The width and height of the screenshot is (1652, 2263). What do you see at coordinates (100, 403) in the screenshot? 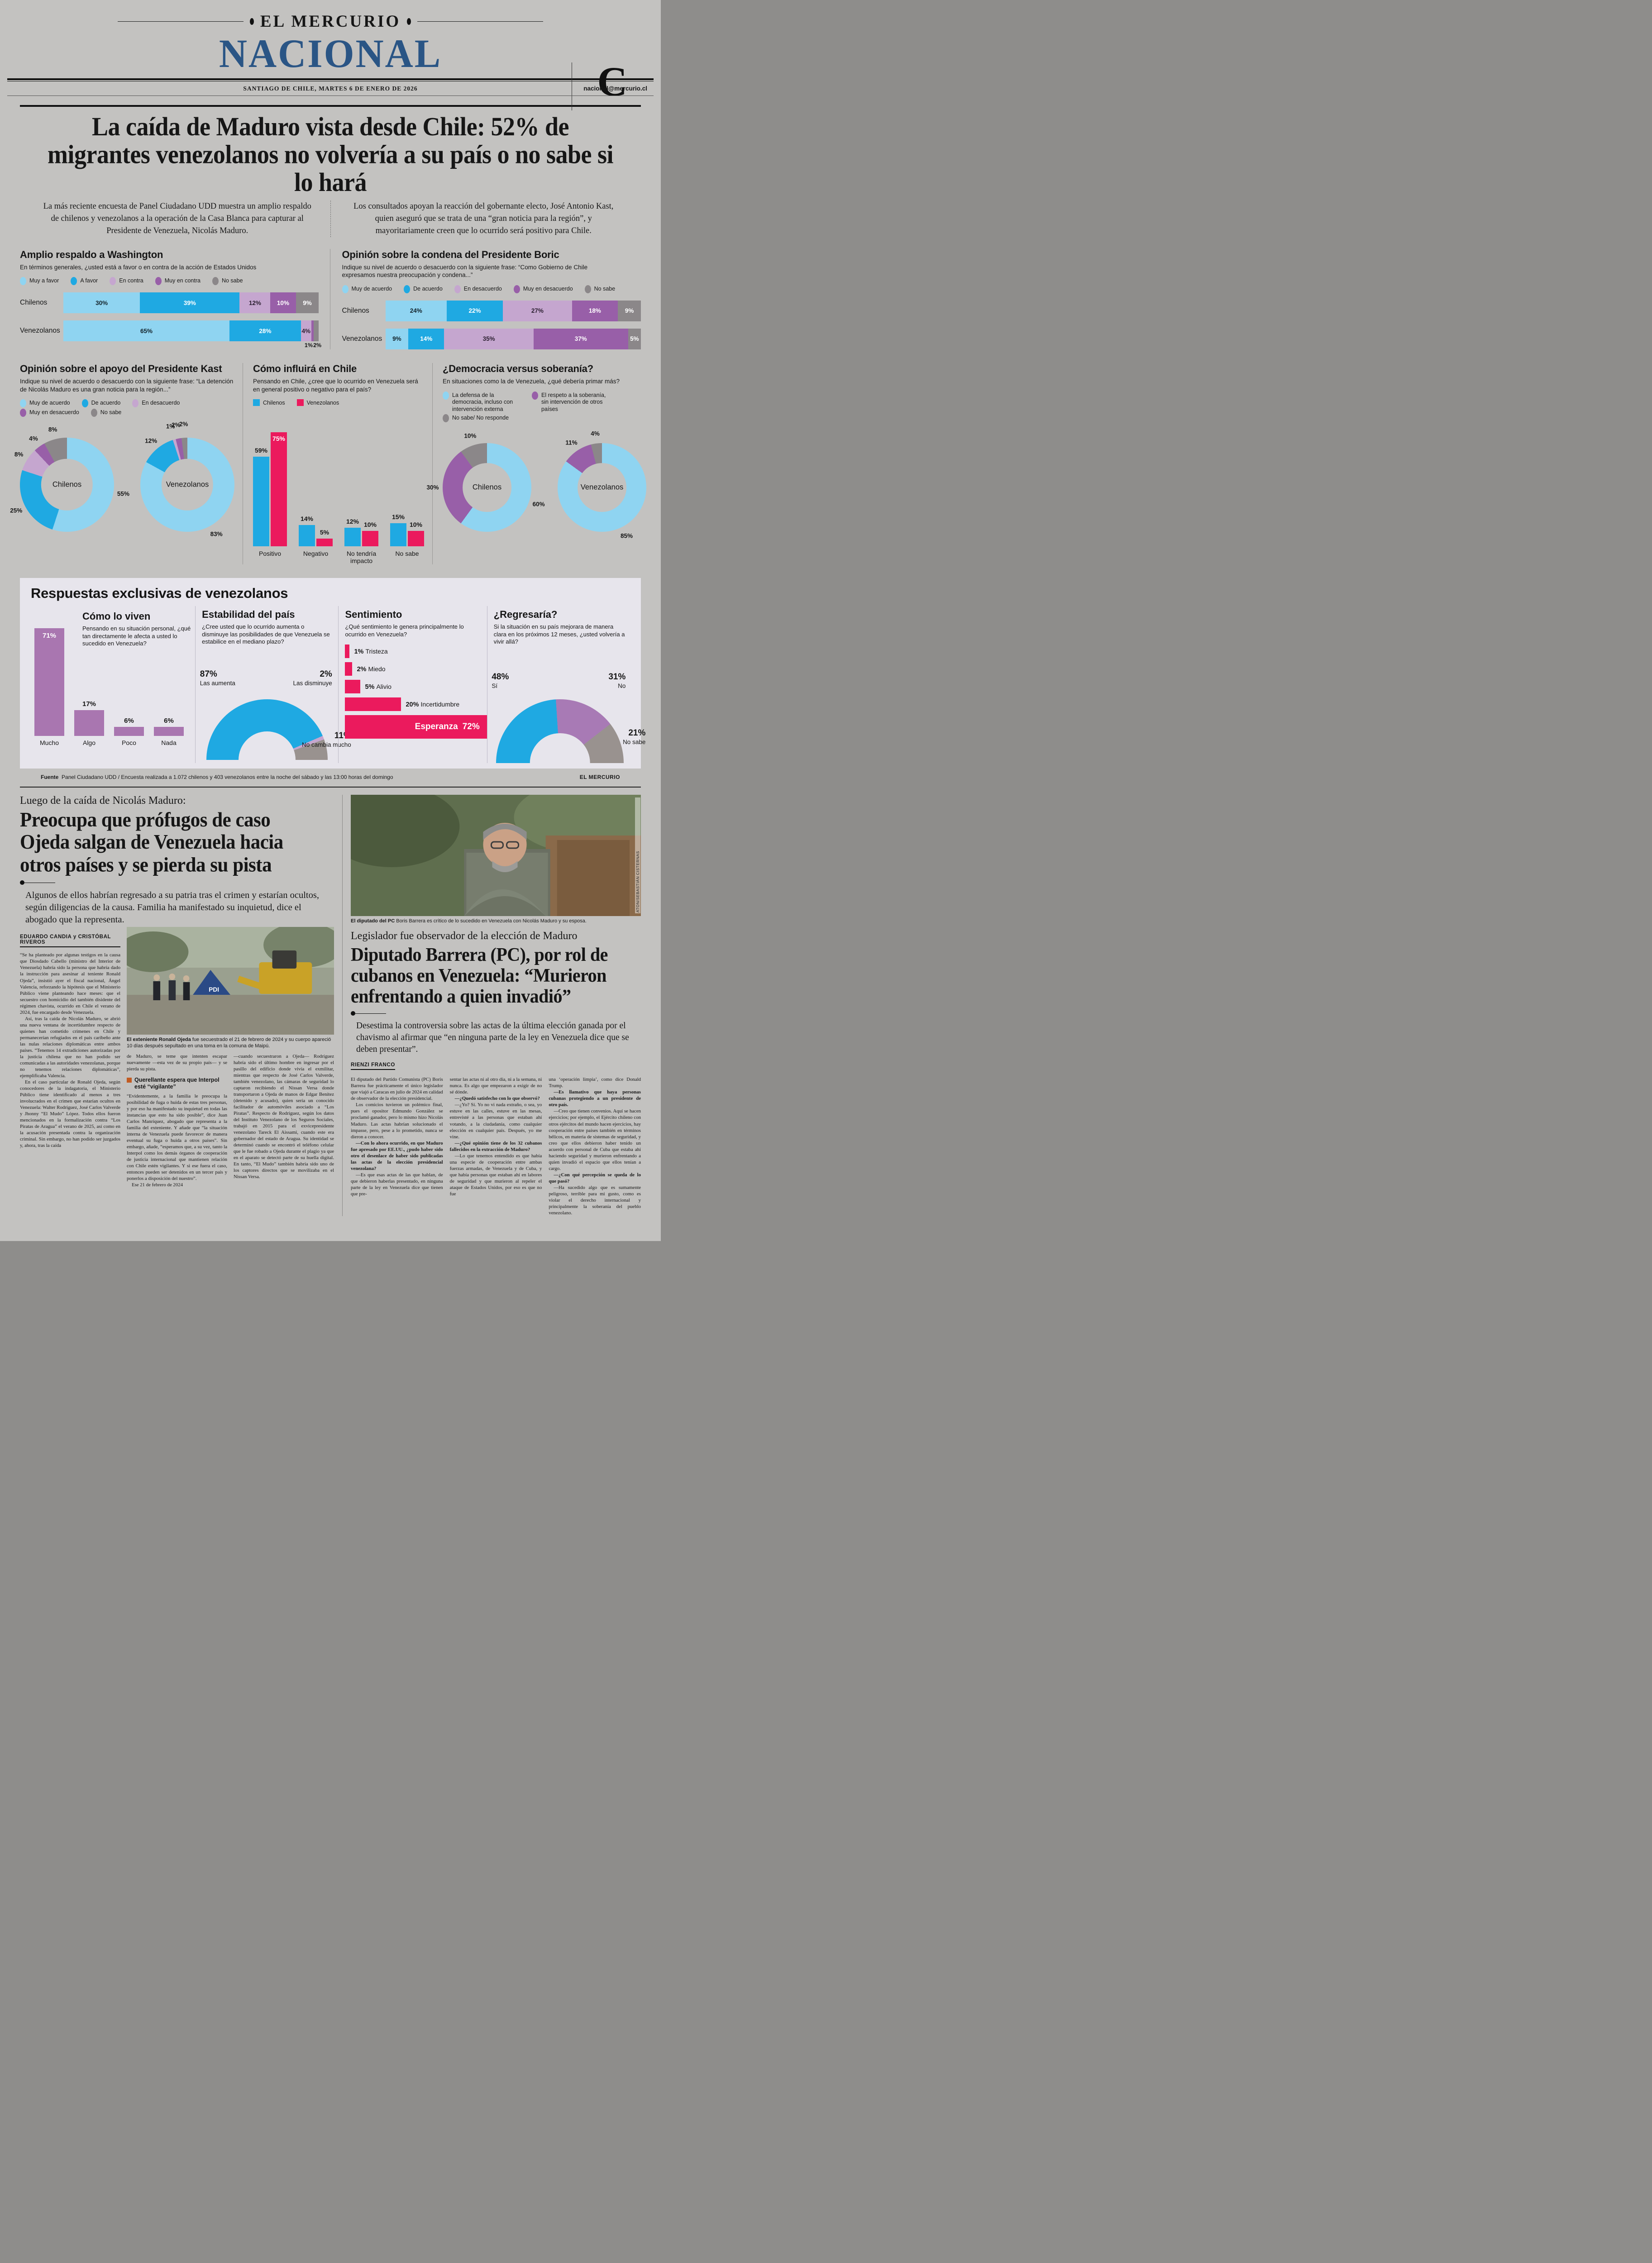
I see `legend-item: De acuerdo` at bounding box center [100, 403].